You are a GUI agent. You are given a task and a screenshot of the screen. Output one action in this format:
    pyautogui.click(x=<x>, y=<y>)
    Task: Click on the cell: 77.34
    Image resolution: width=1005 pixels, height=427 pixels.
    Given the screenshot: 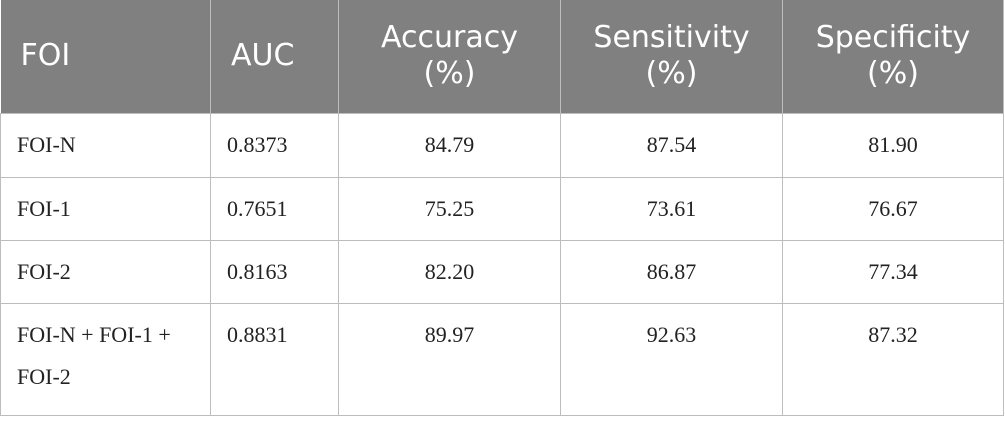 What is the action you would take?
    pyautogui.click(x=893, y=271)
    